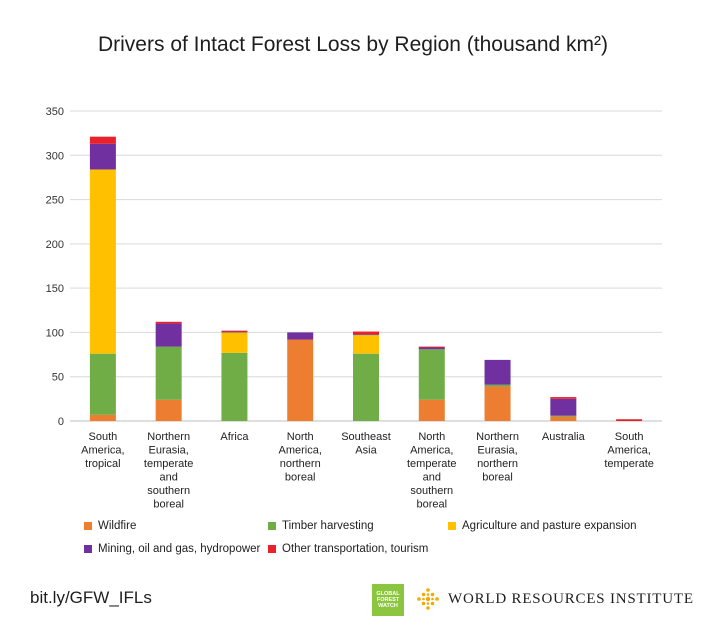  I want to click on y-tick-label: 0, so click(61, 422).